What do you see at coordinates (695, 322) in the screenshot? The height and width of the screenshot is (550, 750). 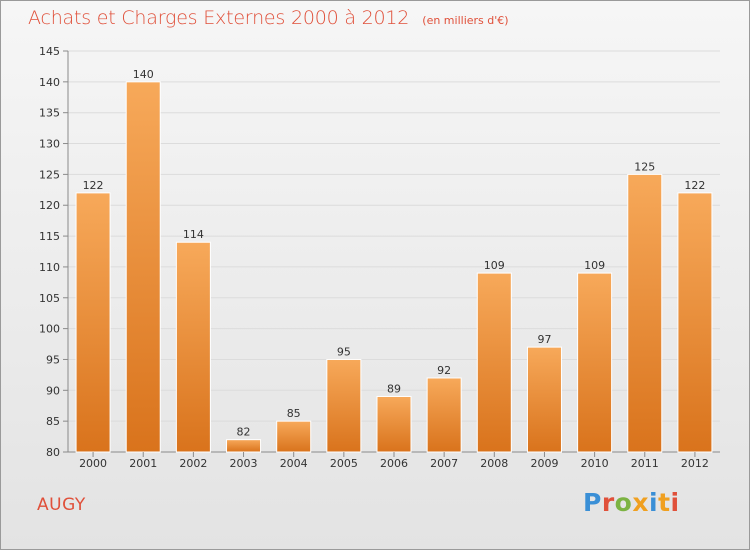 I see `bar-2012` at bounding box center [695, 322].